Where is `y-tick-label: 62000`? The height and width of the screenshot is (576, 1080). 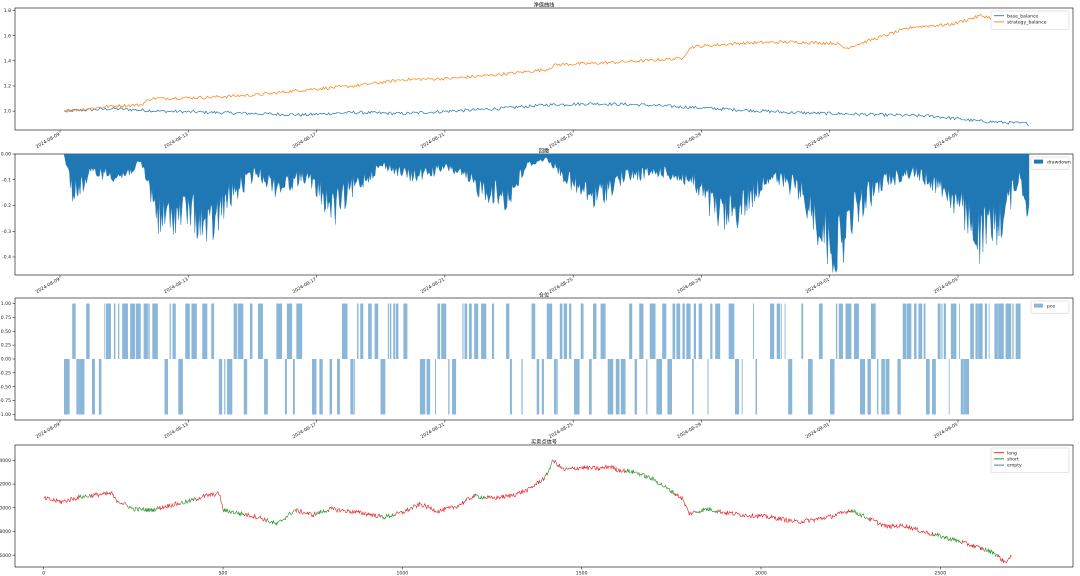
y-tick-label: 62000 is located at coordinates (5, 485).